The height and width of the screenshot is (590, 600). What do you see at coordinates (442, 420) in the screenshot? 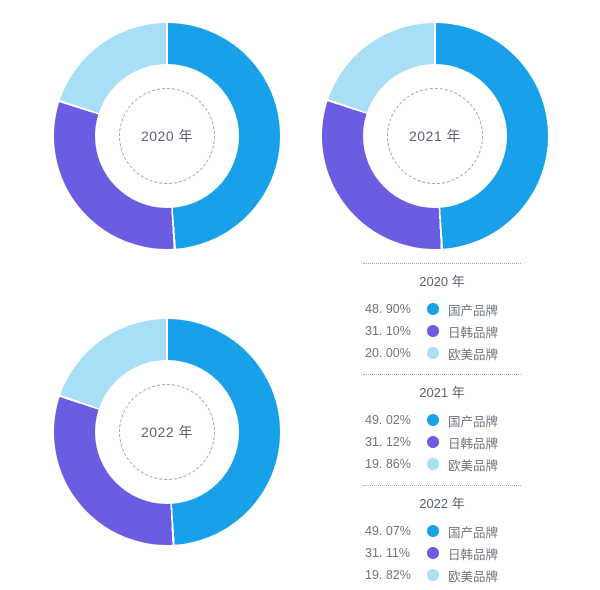
I see `legend-row: 49. 02% 国产品牌` at bounding box center [442, 420].